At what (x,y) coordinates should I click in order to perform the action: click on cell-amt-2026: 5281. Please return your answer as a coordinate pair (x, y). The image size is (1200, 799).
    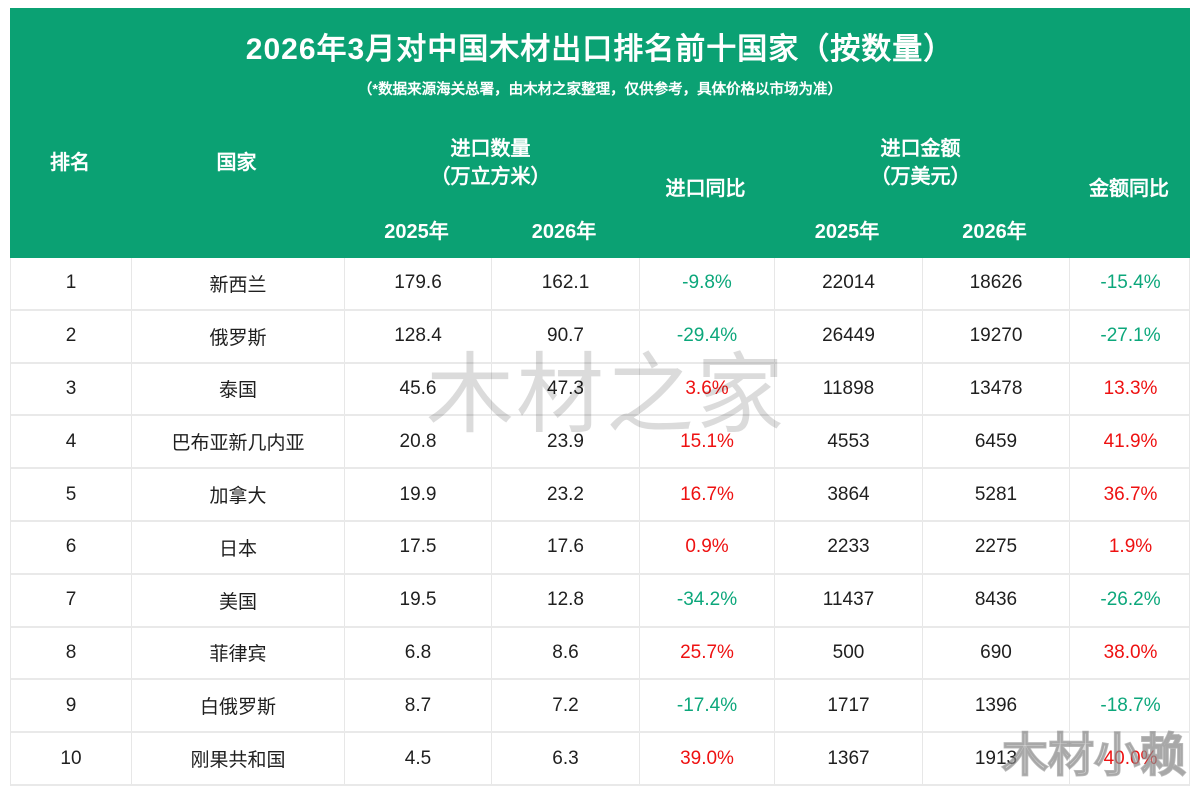
    Looking at the image, I should click on (995, 494).